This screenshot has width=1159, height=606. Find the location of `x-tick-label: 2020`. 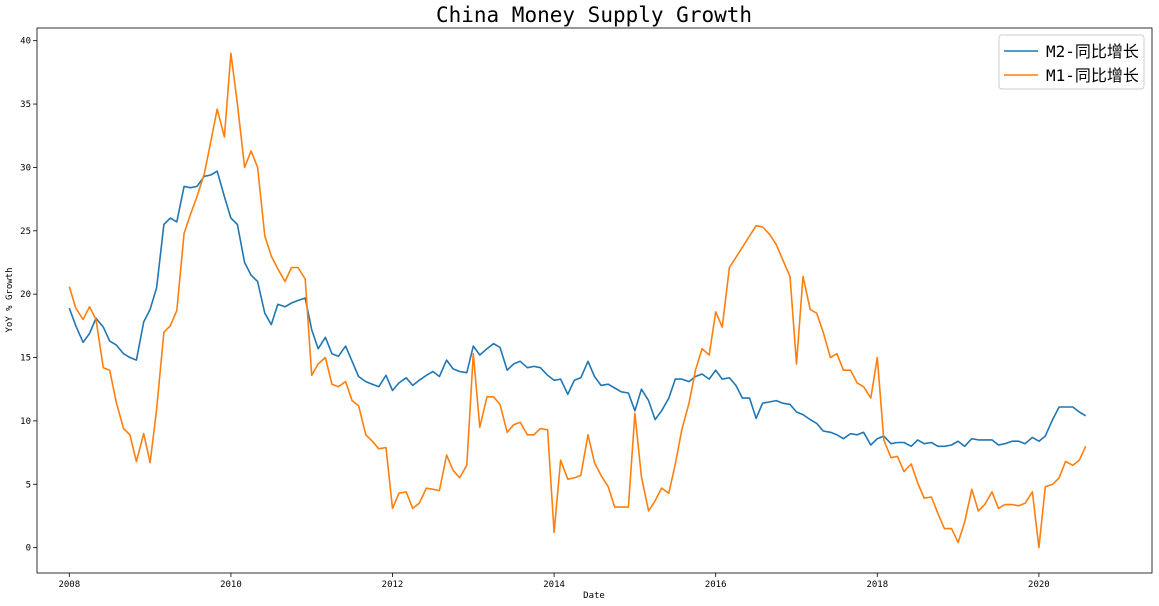

x-tick-label: 2020 is located at coordinates (1039, 585).